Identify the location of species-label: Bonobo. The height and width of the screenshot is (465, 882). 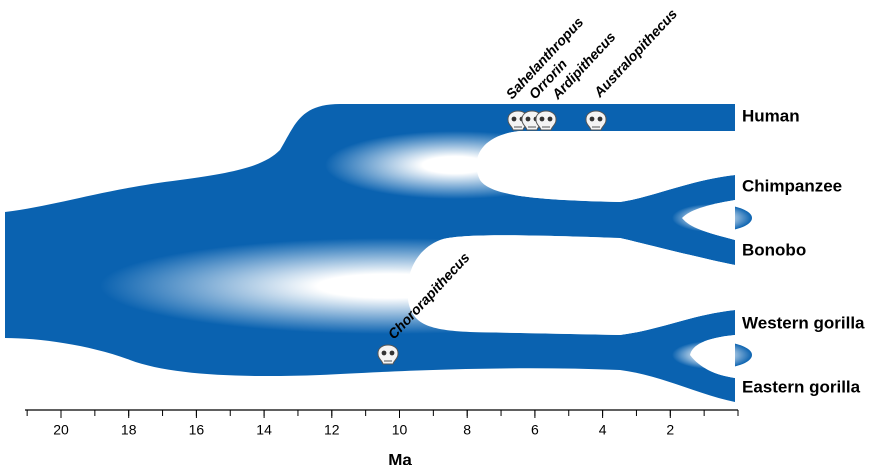
(774, 249).